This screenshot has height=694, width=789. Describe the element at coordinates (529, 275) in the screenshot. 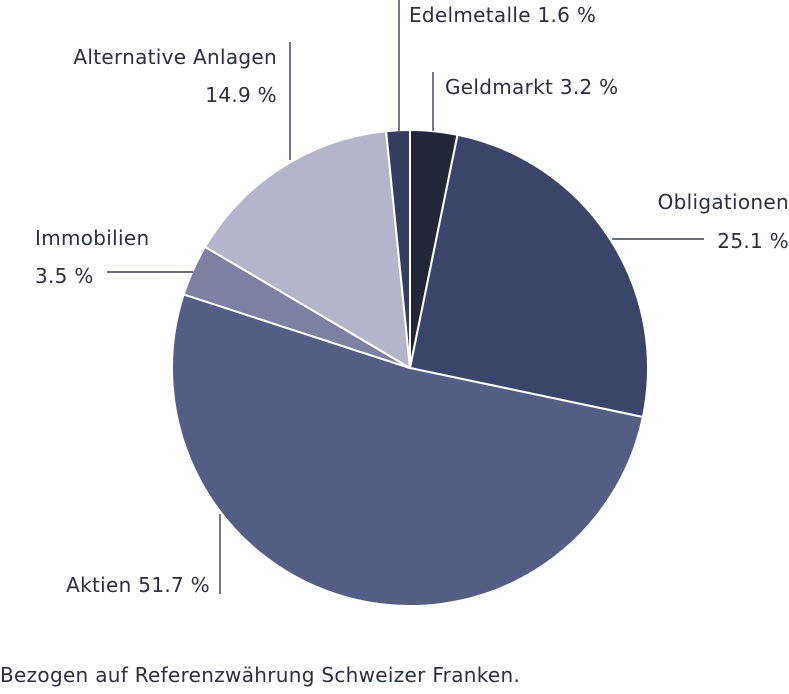

I see `pie-slice-obligationen` at that location.